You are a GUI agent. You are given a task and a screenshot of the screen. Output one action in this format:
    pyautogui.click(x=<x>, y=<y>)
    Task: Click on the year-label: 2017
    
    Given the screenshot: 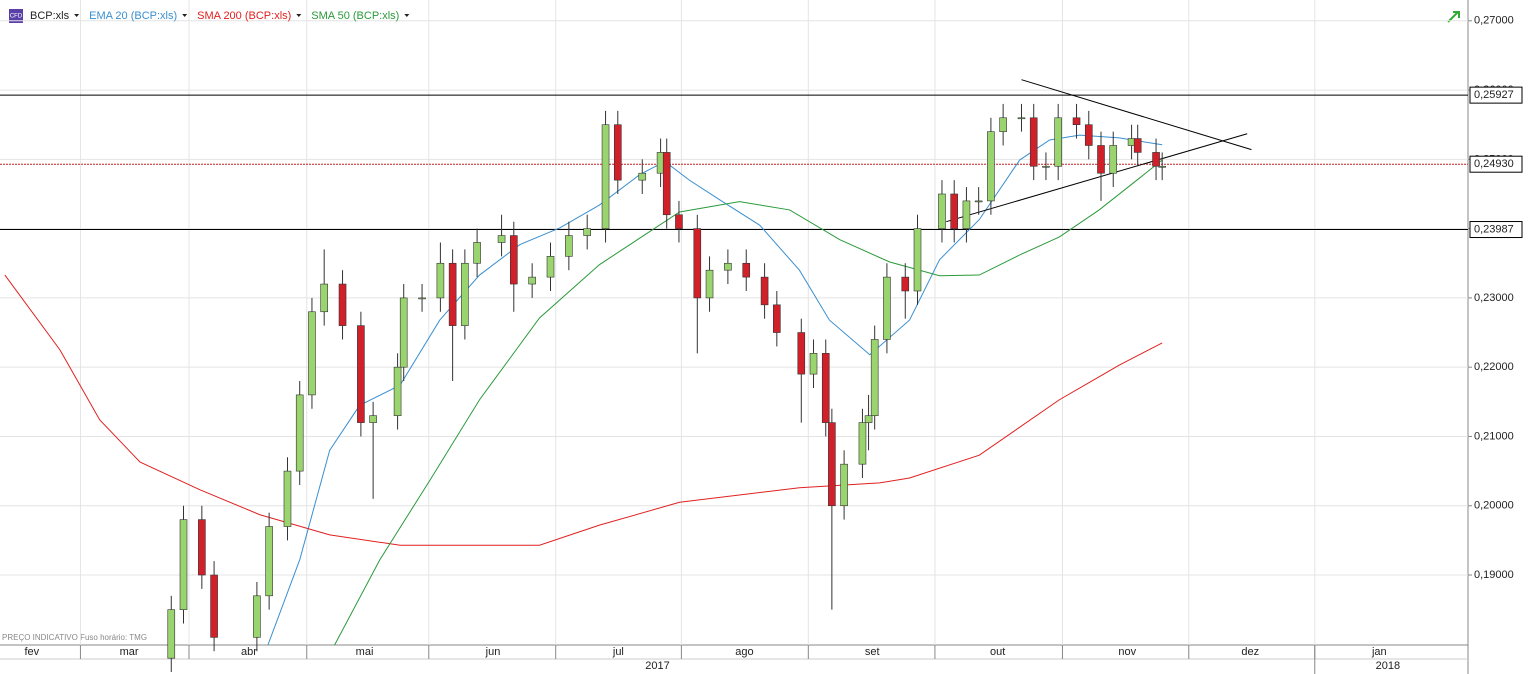 What is the action you would take?
    pyautogui.click(x=657, y=666)
    